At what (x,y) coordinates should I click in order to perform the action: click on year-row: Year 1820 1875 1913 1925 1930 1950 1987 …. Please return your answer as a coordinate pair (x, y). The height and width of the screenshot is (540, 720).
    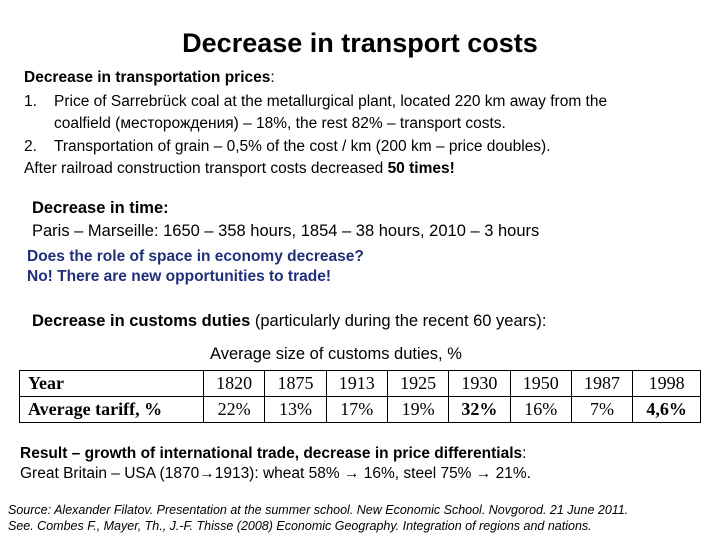
    Looking at the image, I should click on (360, 383).